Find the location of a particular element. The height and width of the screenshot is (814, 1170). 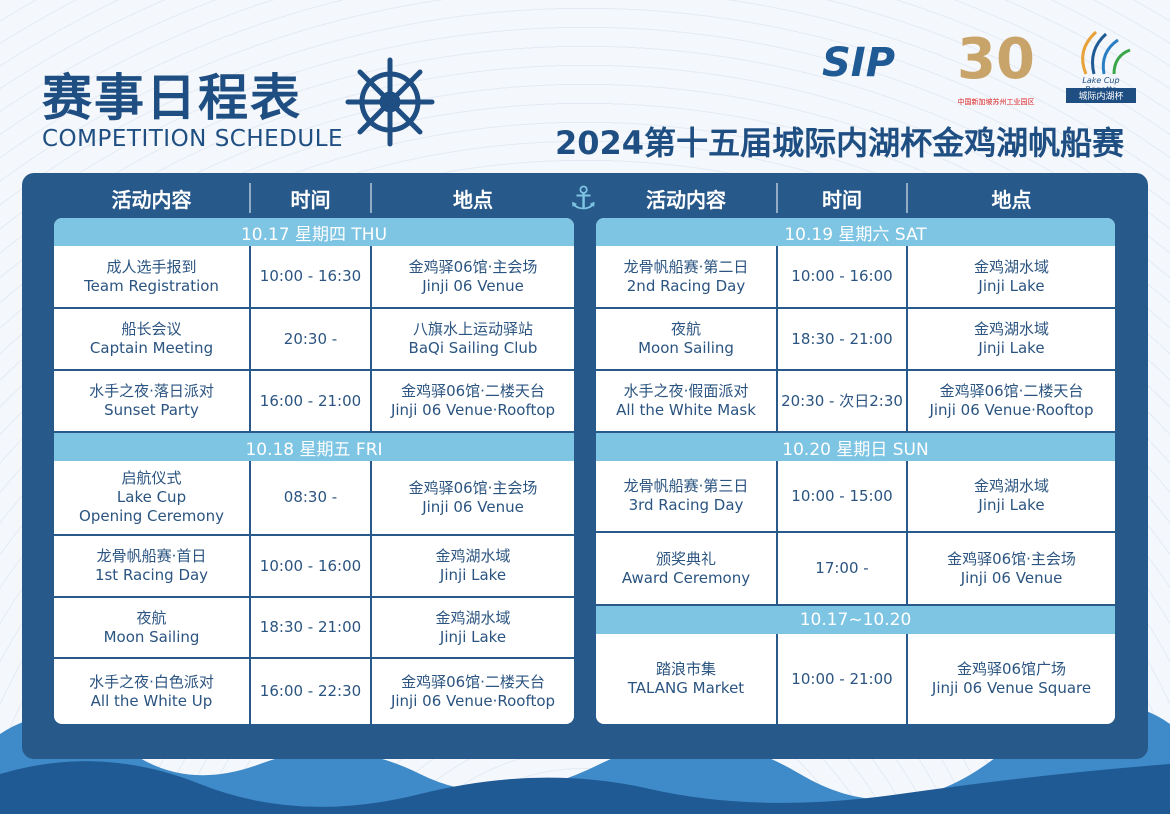

event-text: Sunset Party is located at coordinates (151, 410).